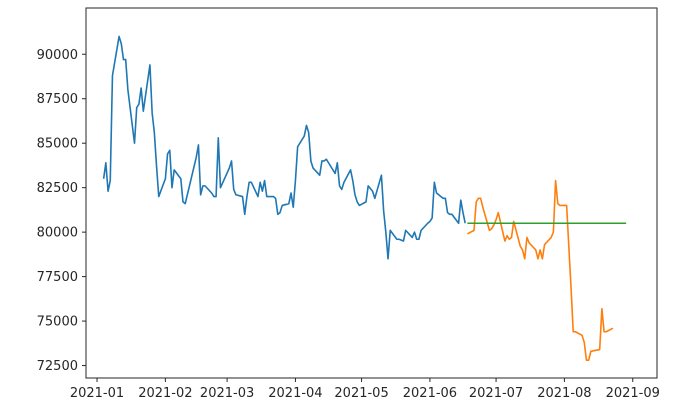  I want to click on y-tick-label: 80000, so click(57, 233).